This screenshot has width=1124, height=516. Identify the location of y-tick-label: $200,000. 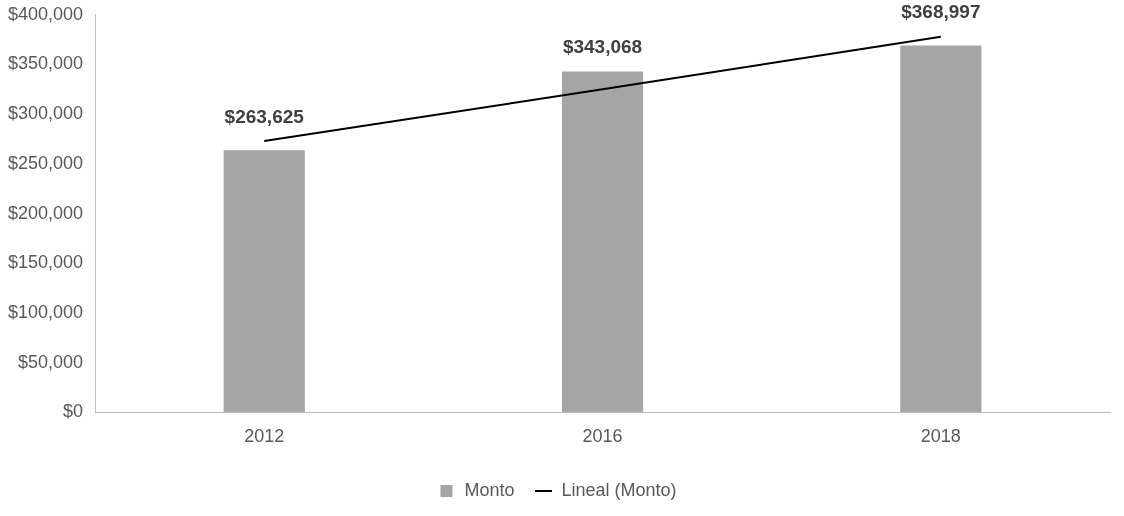
(46, 212).